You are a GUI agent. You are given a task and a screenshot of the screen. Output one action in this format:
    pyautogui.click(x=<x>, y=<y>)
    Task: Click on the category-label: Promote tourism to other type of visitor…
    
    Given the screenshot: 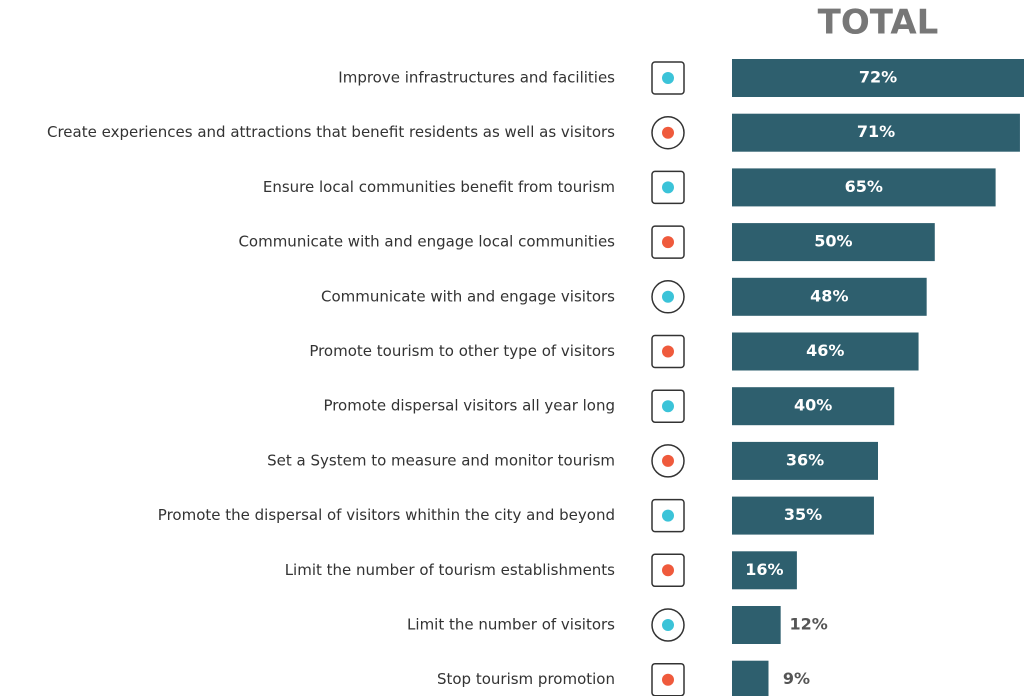 What is the action you would take?
    pyautogui.click(x=462, y=351)
    